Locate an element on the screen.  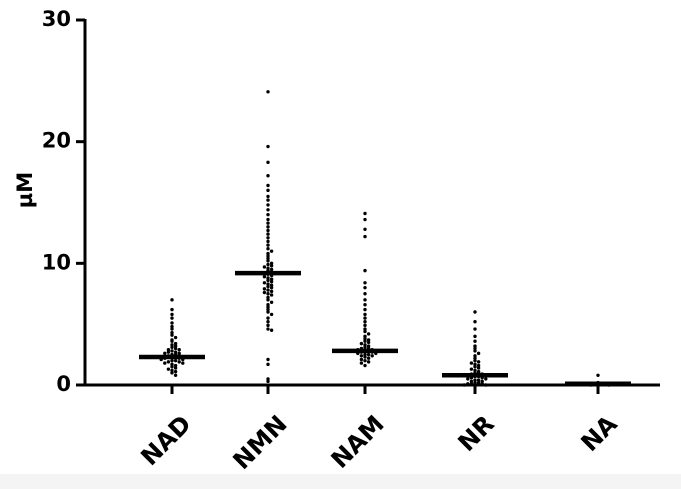
y-tick-label: 10 is located at coordinates (56, 262).